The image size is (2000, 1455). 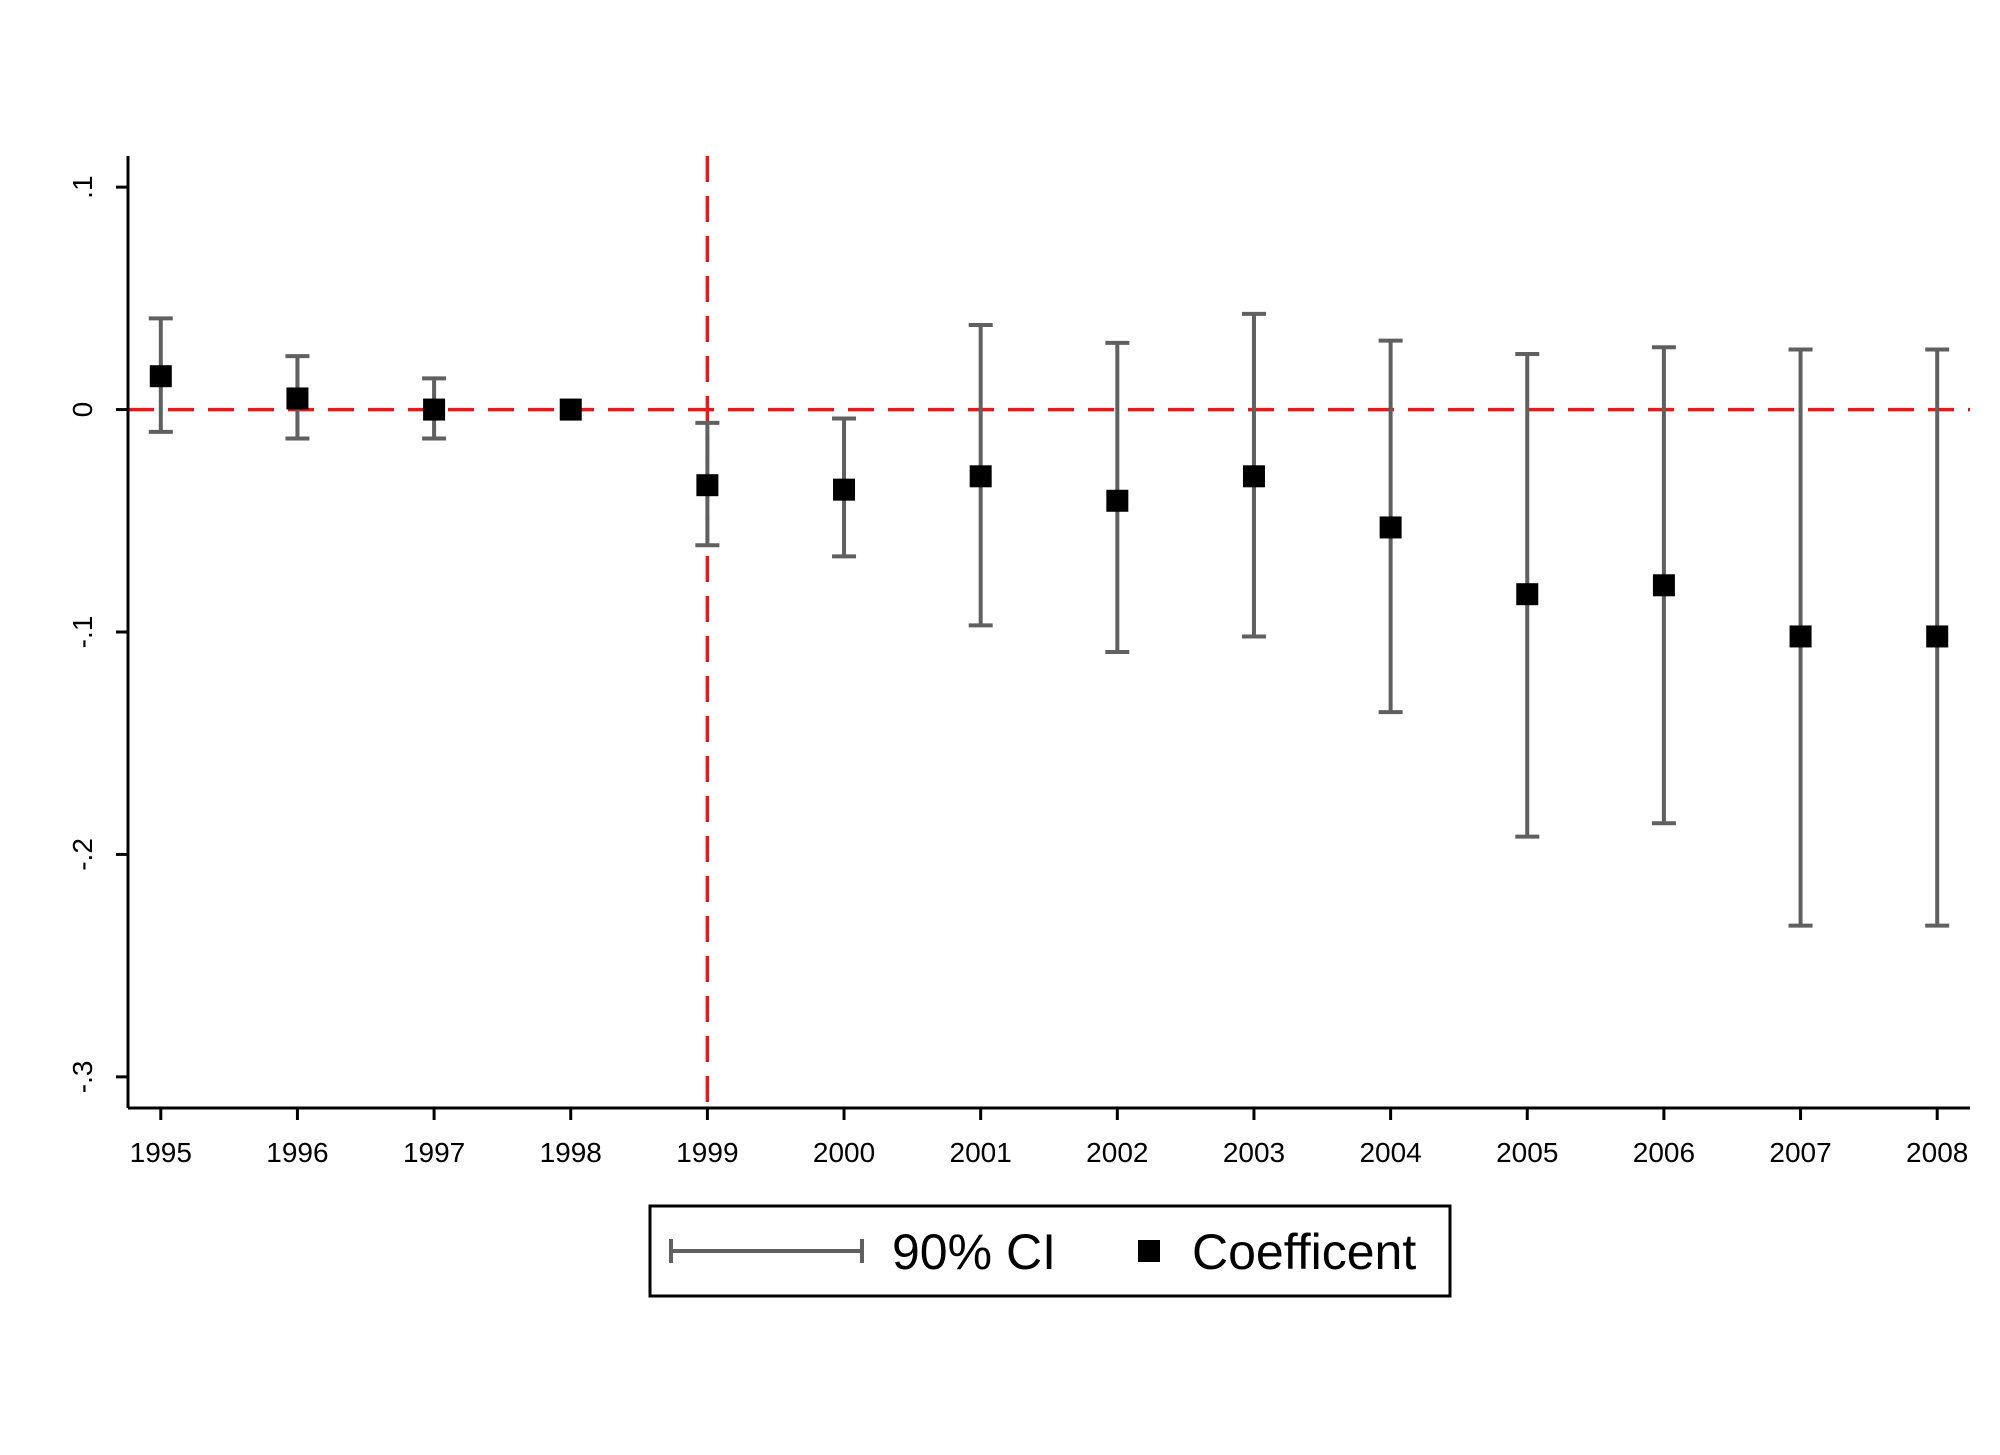 I want to click on x-tick-label: 1999, so click(x=707, y=1152).